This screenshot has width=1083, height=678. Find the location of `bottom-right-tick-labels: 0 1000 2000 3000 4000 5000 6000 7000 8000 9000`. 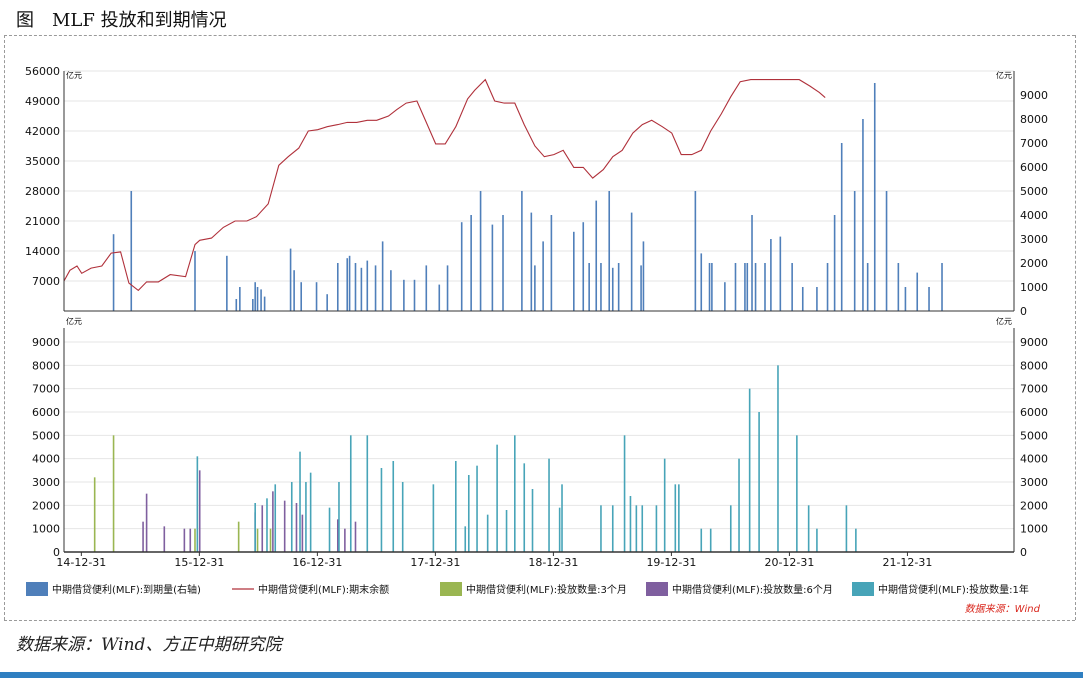

bottom-right-tick-labels: 0 1000 2000 3000 4000 5000 6000 7000 8000 9000 is located at coordinates (1034, 447).